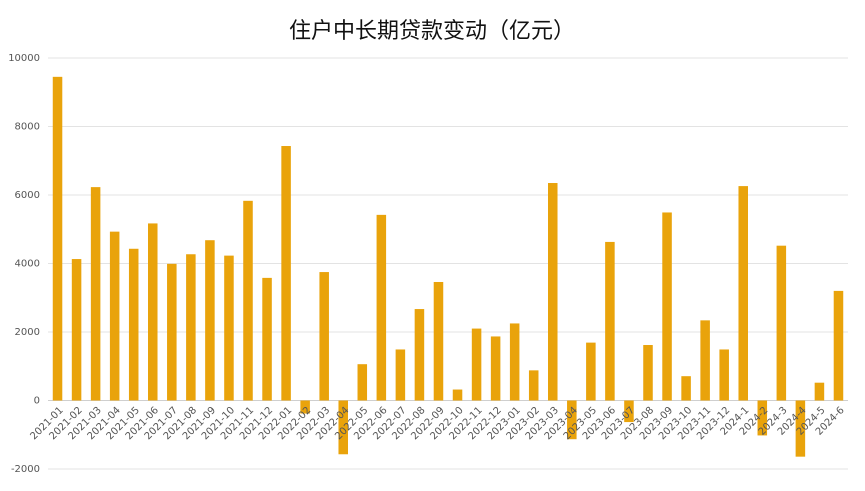 The image size is (865, 491). What do you see at coordinates (432, 31) in the screenshot?
I see `chart-title: 住户中长期贷款变动（亿元）` at bounding box center [432, 31].